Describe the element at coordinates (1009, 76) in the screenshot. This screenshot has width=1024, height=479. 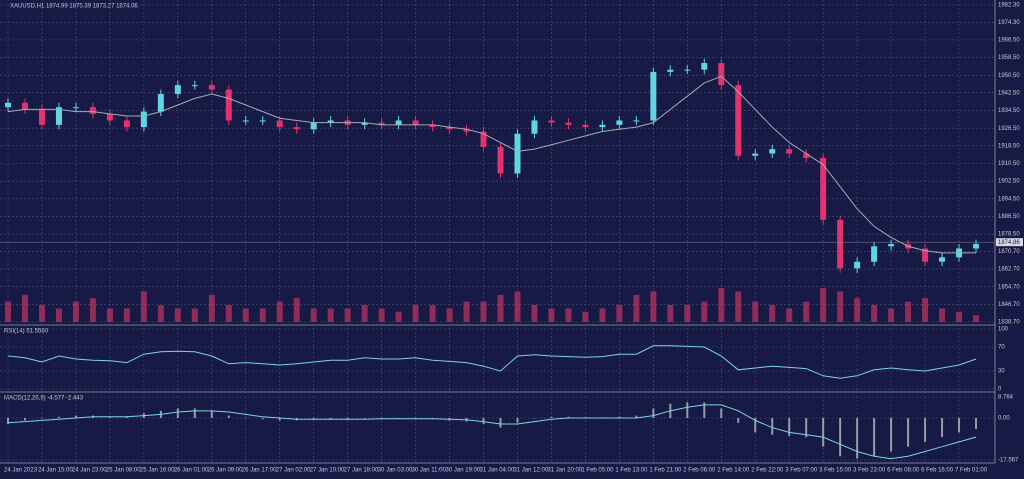
I see `y-tick-label: 1950.50` at that location.